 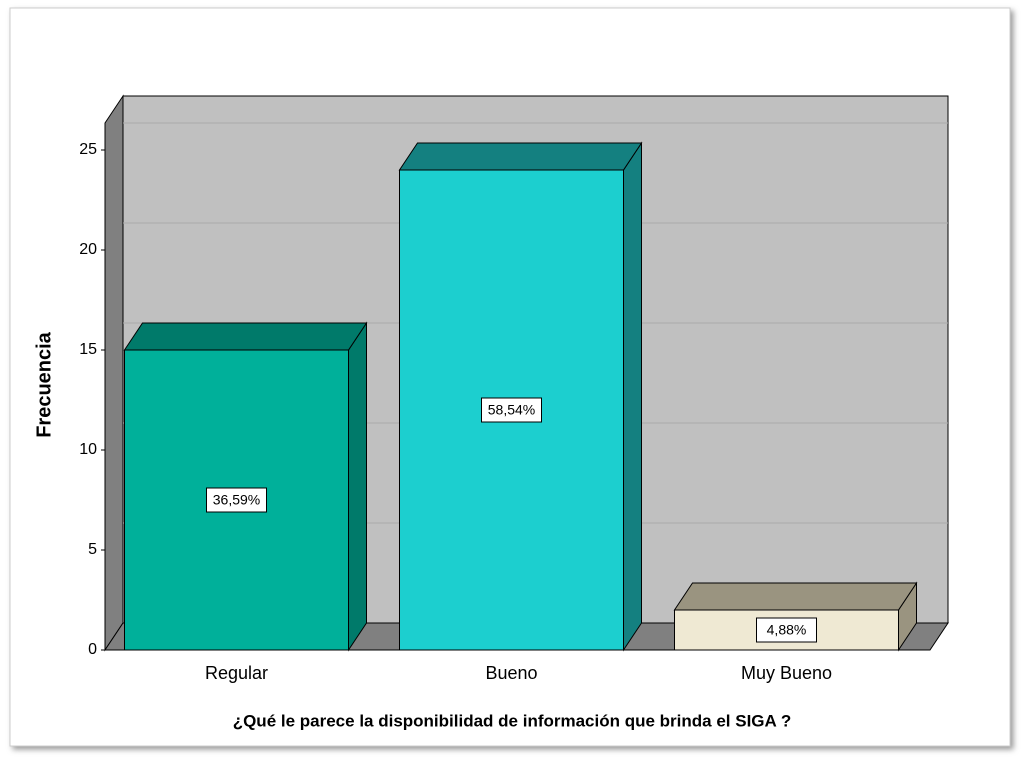 What do you see at coordinates (88, 449) in the screenshot?
I see `y-tick-label: 10` at bounding box center [88, 449].